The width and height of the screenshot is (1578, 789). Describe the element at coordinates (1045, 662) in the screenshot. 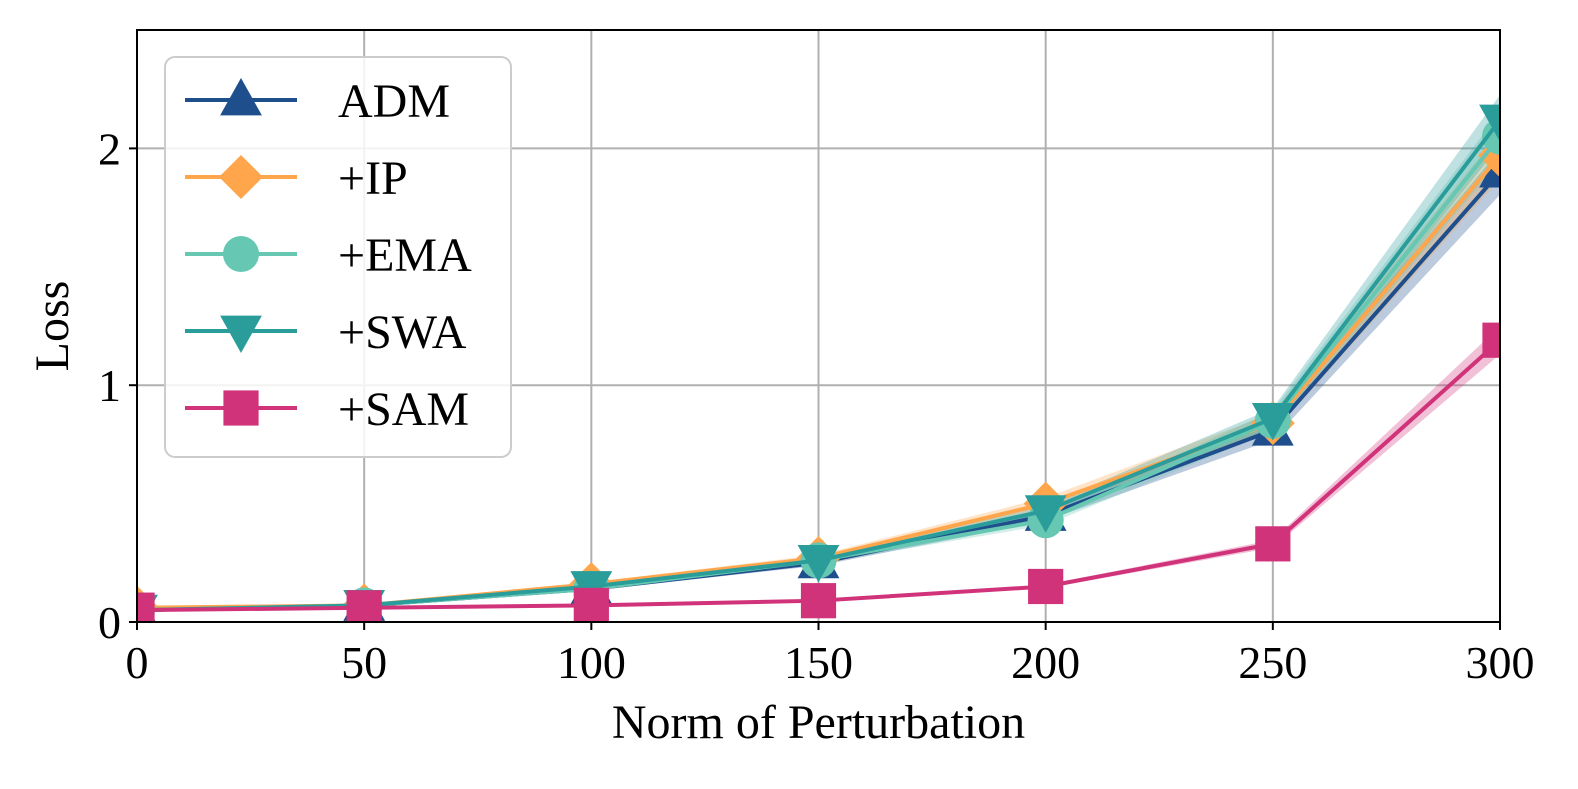

I see `x-tick-label: 200` at that location.